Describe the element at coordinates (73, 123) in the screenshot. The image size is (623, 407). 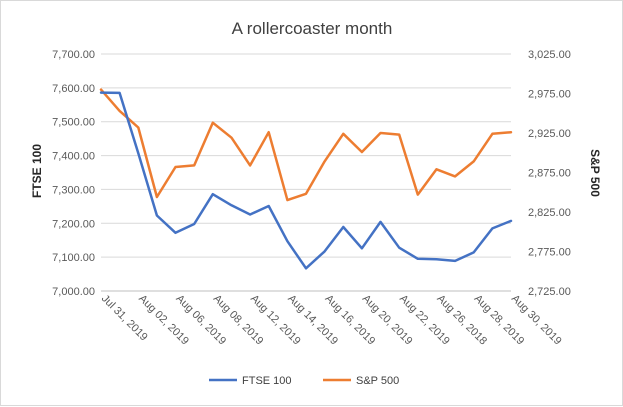
I see `left-axis-tick-label: 7,500.00` at that location.